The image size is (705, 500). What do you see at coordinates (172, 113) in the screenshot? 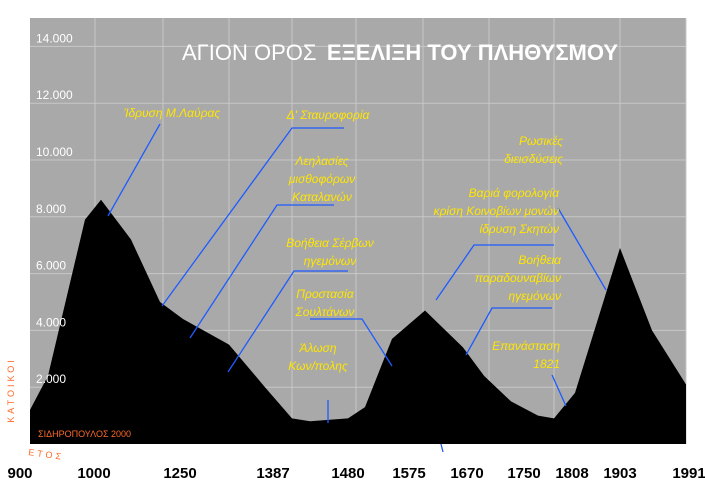
I see `annotation-label: Ίδρυση Μ.Λαύρας` at bounding box center [172, 113].